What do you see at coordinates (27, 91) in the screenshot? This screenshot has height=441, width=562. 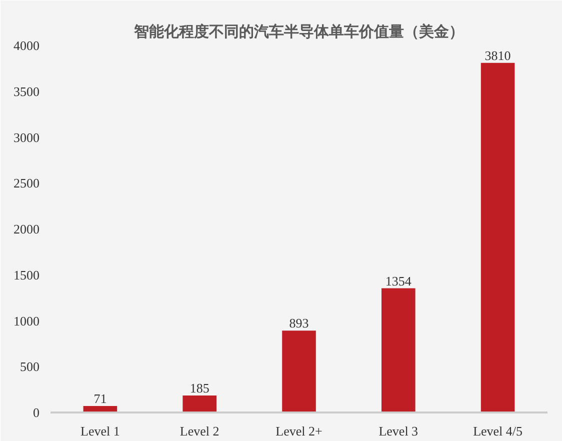 I see `y-tick-label: 3500` at bounding box center [27, 91].